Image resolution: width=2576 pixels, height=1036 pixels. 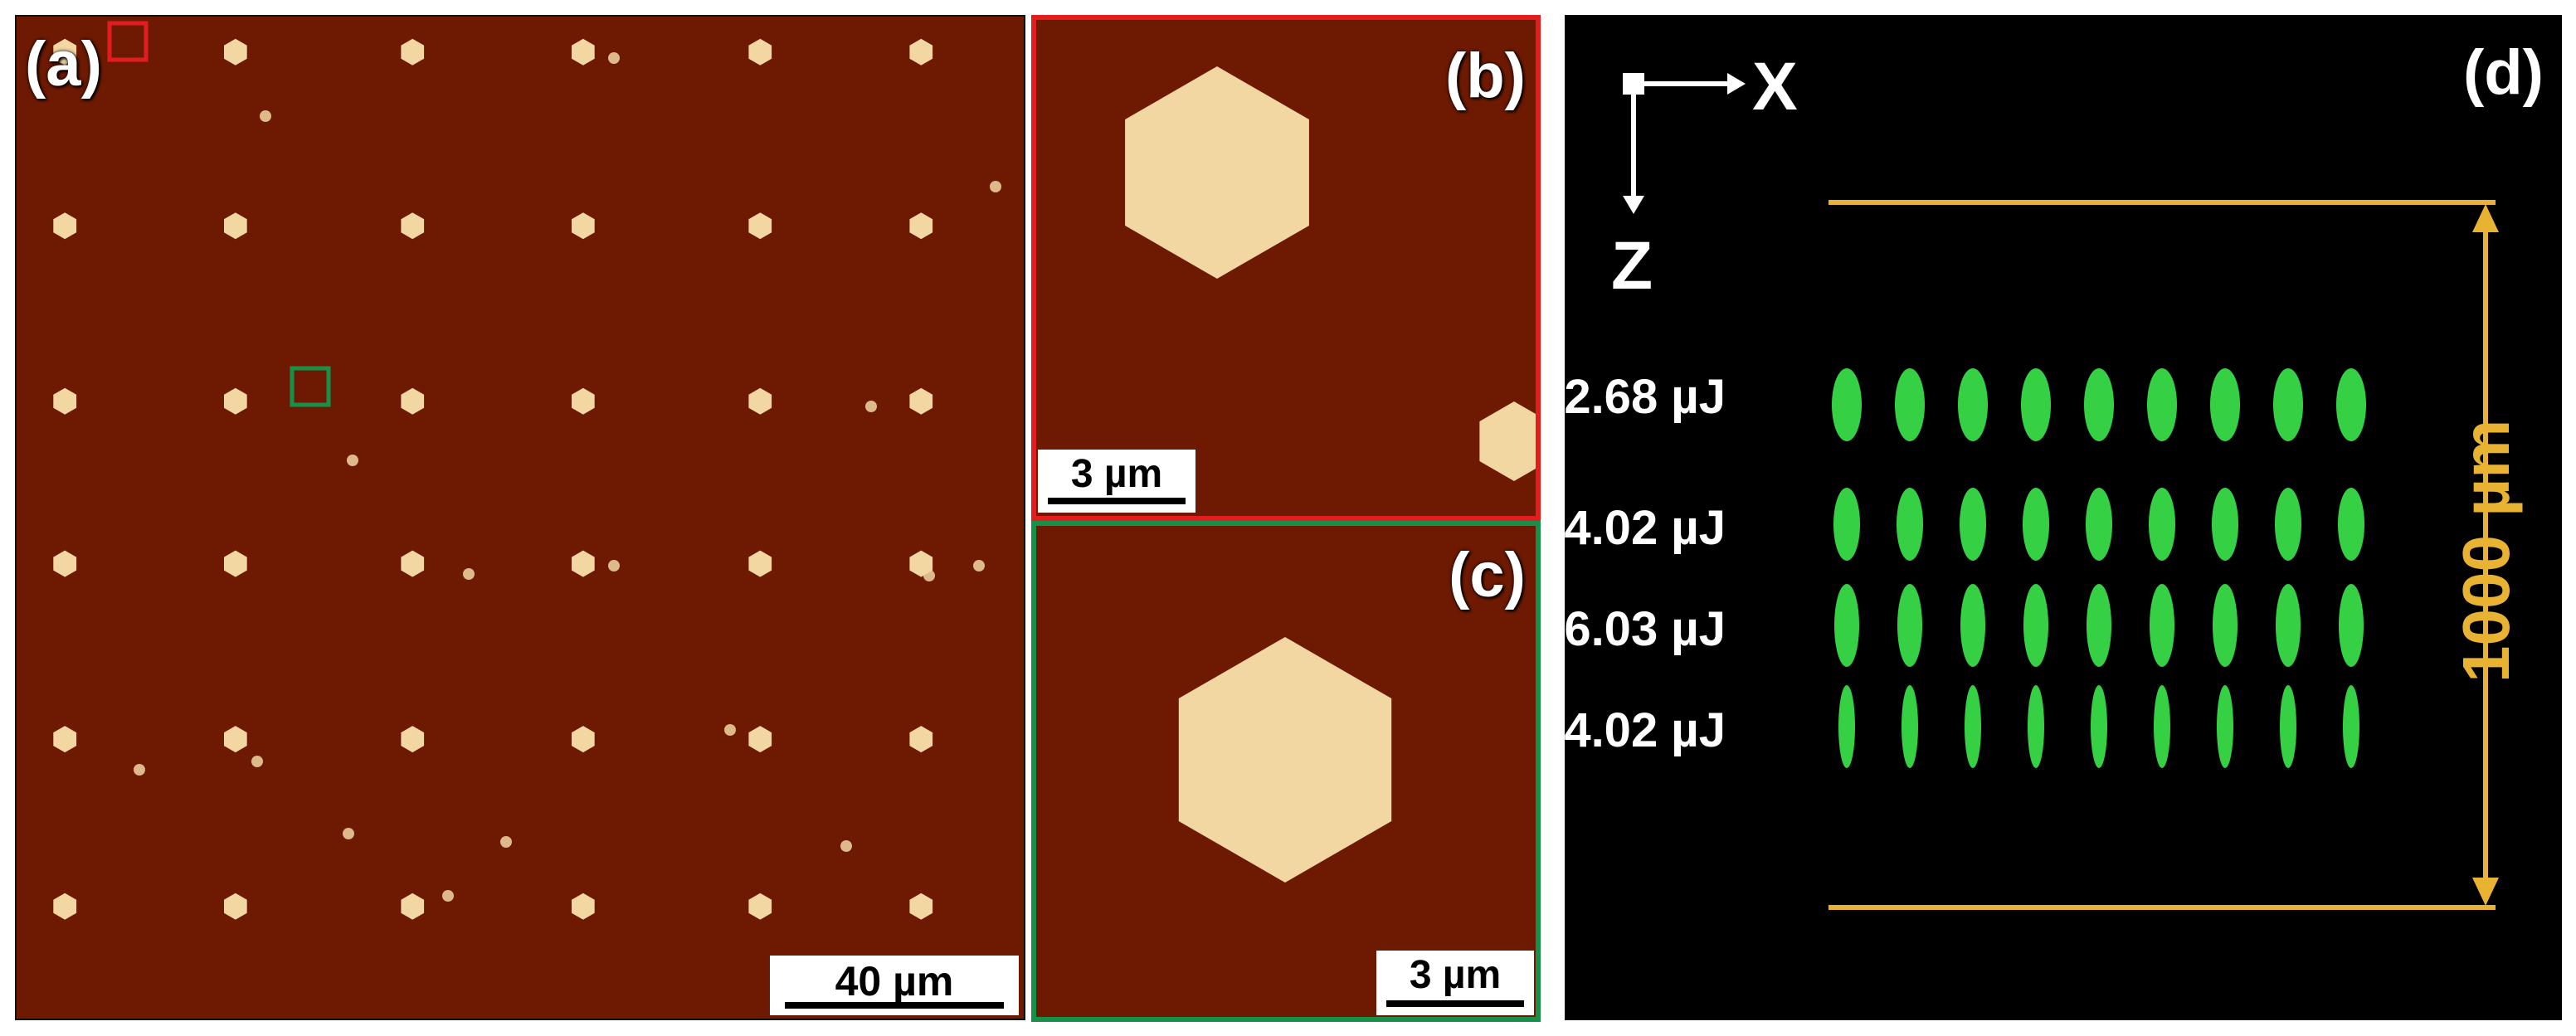 I want to click on small-crystal-hexagon, so click(x=1507, y=441).